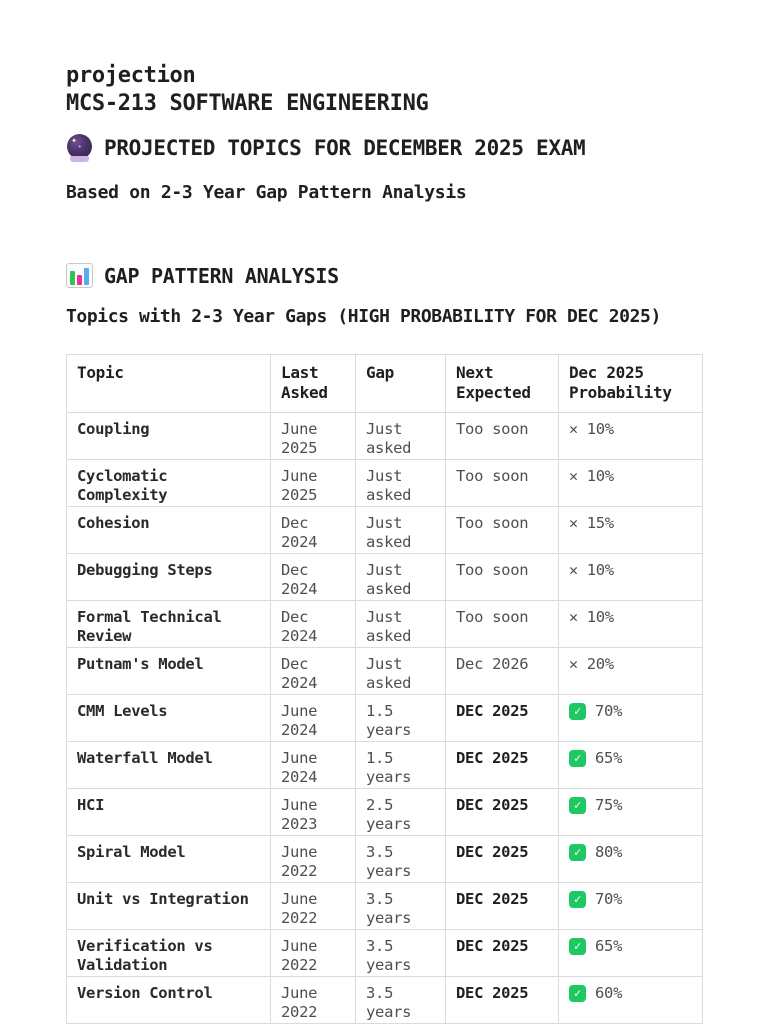  I want to click on topic-cell: Putnam's Model, so click(168, 671).